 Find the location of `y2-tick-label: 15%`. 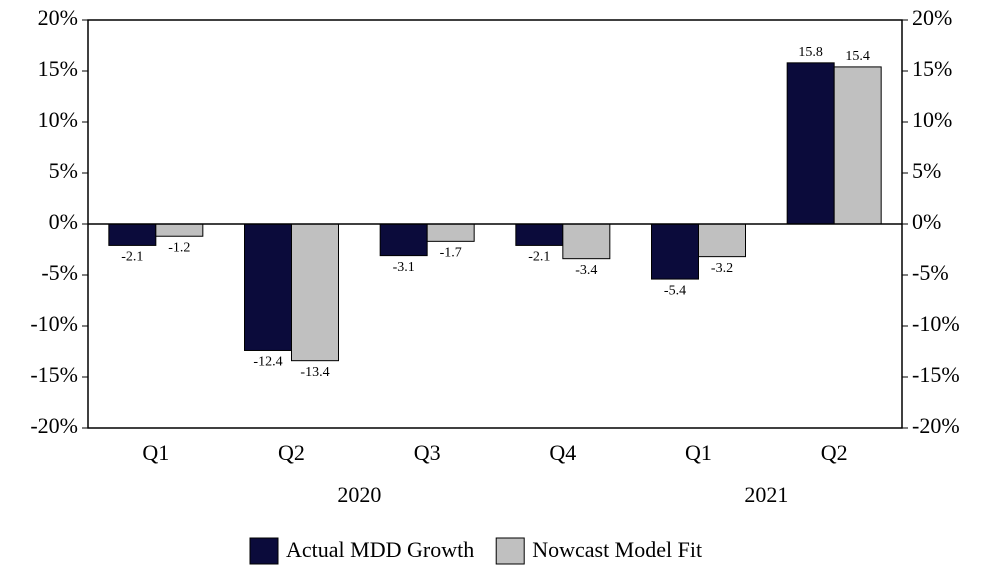

y2-tick-label: 15% is located at coordinates (932, 68).